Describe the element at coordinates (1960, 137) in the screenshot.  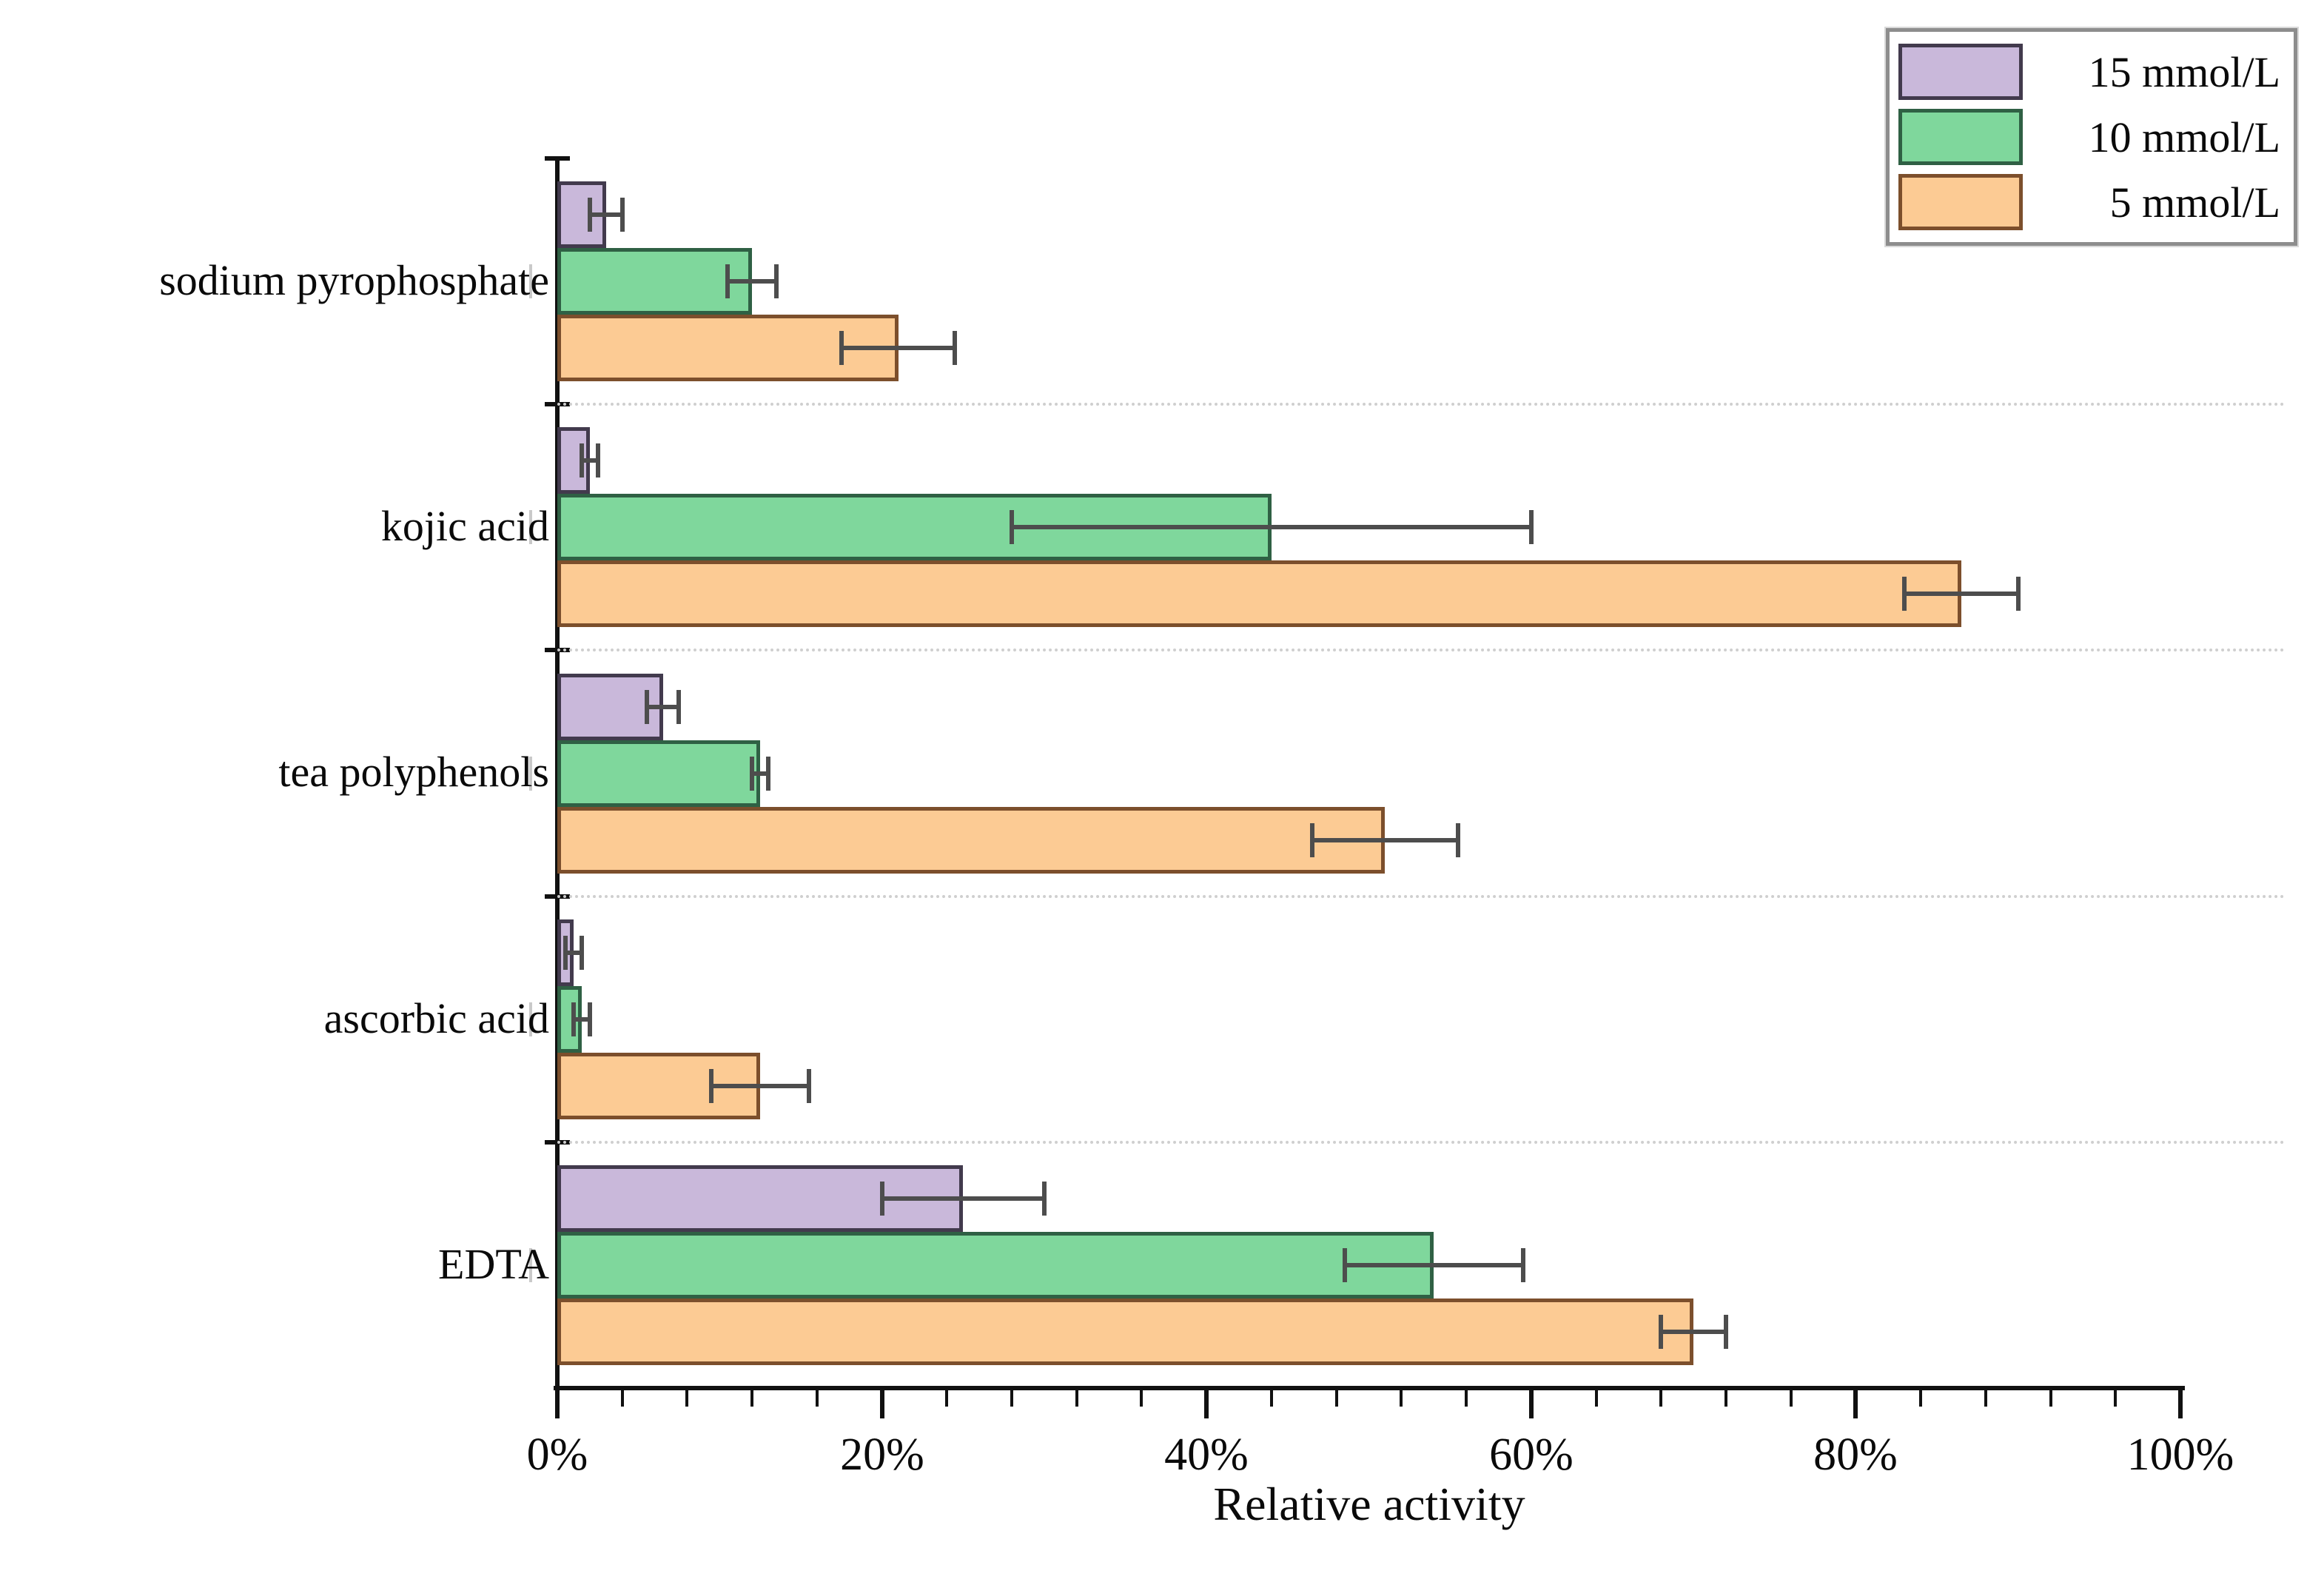
I see `legend-swatch-10mmol` at that location.